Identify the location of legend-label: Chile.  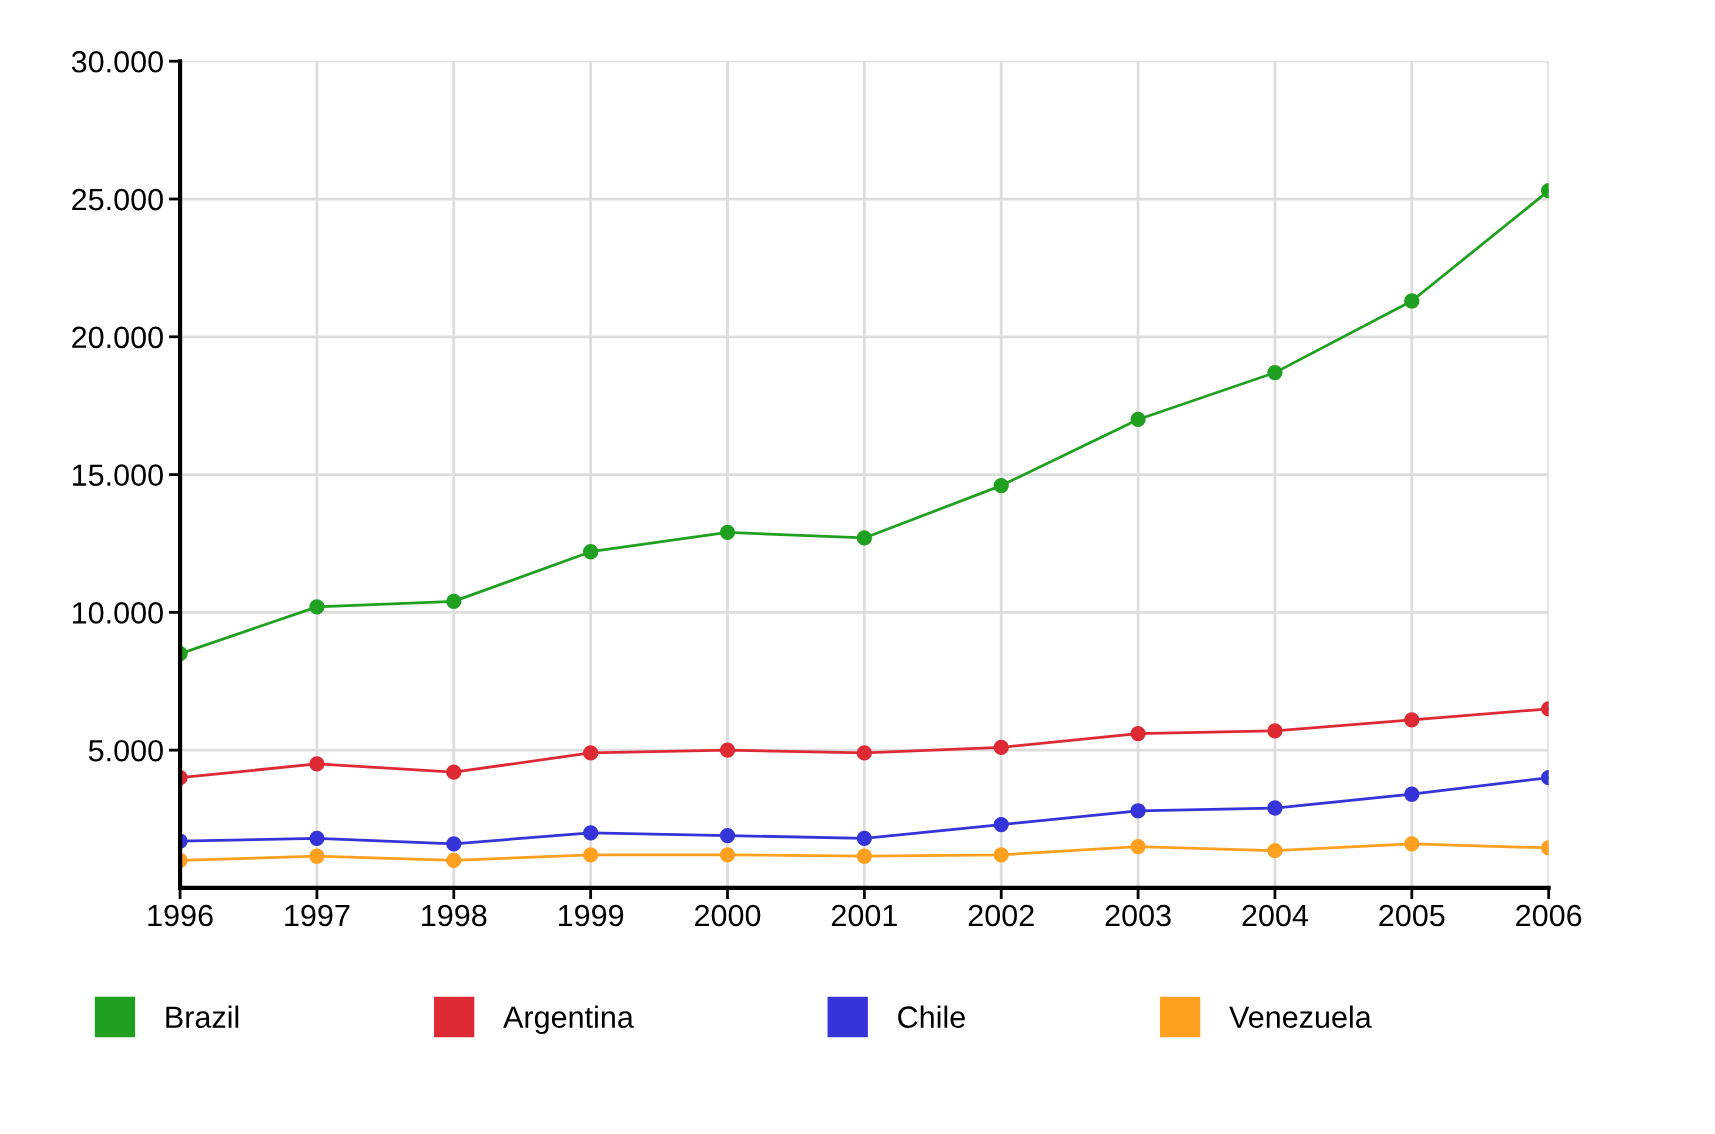
(931, 1016).